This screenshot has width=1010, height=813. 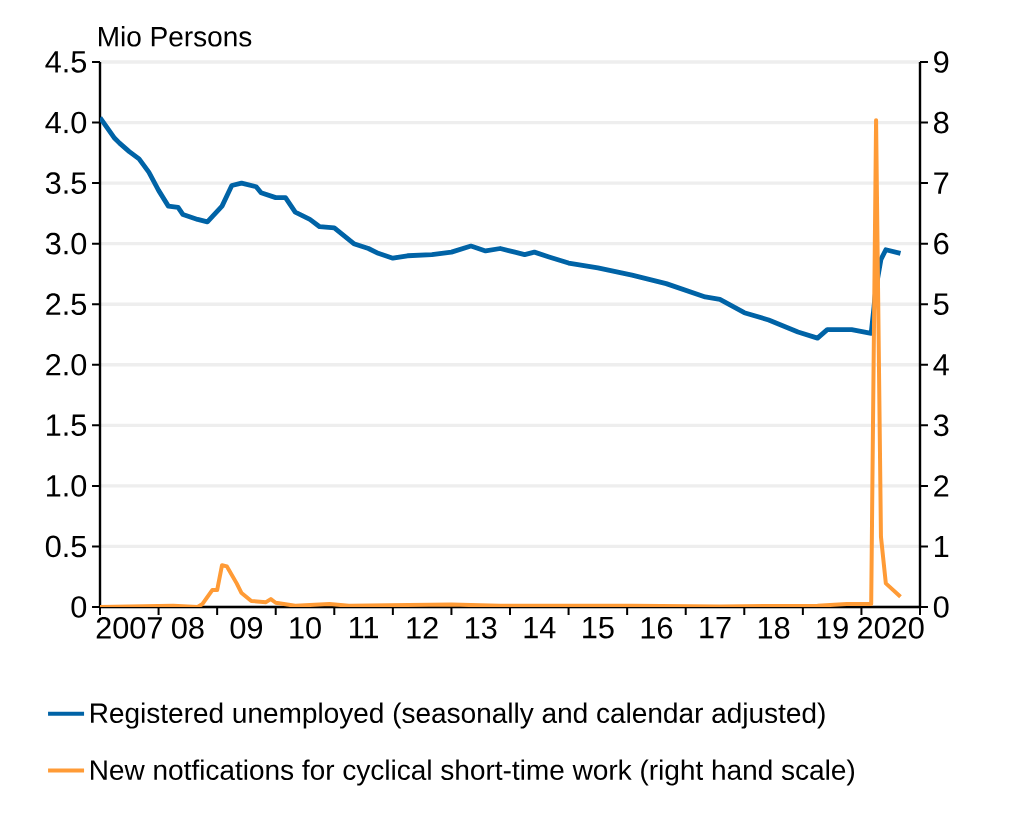 What do you see at coordinates (941, 425) in the screenshot?
I see `y2-tick-label: 3` at bounding box center [941, 425].